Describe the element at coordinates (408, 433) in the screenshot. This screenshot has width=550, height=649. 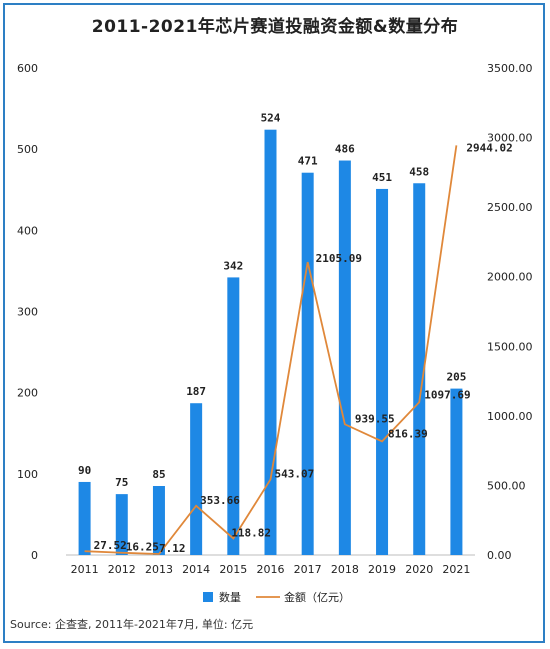
I see `line-data-label: 816.39` at that location.